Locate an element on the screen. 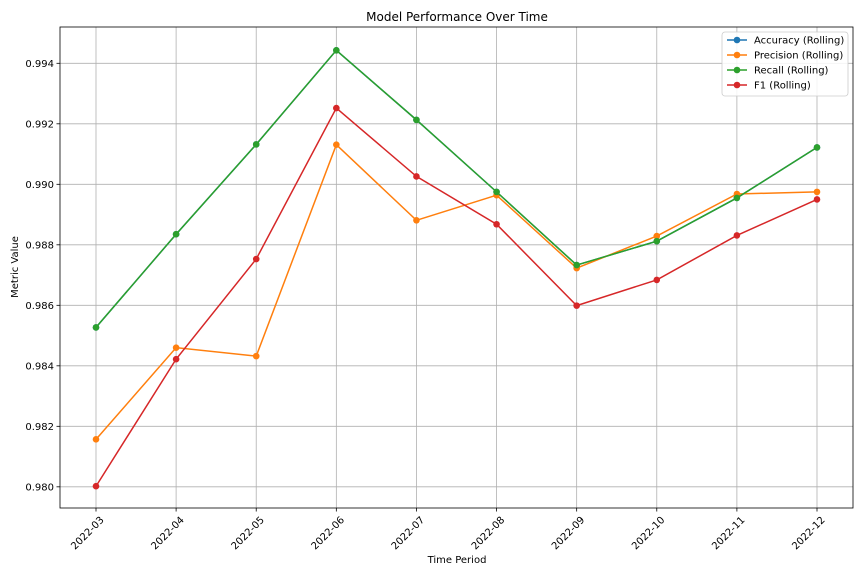  y-tick-label: 0.992 is located at coordinates (39, 124).